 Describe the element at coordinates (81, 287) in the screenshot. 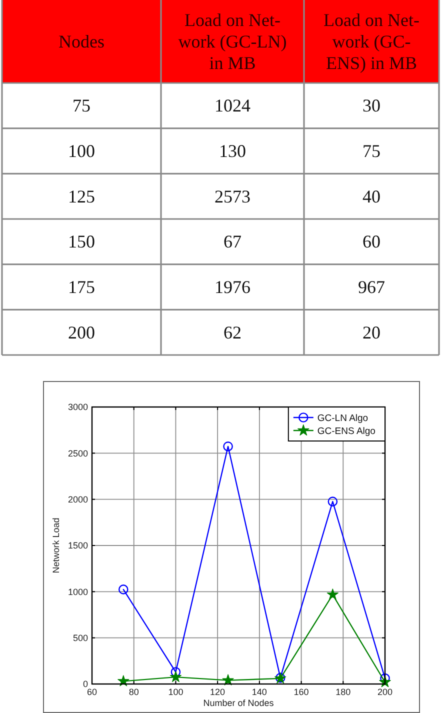

I see `y-tick-label: 175` at that location.